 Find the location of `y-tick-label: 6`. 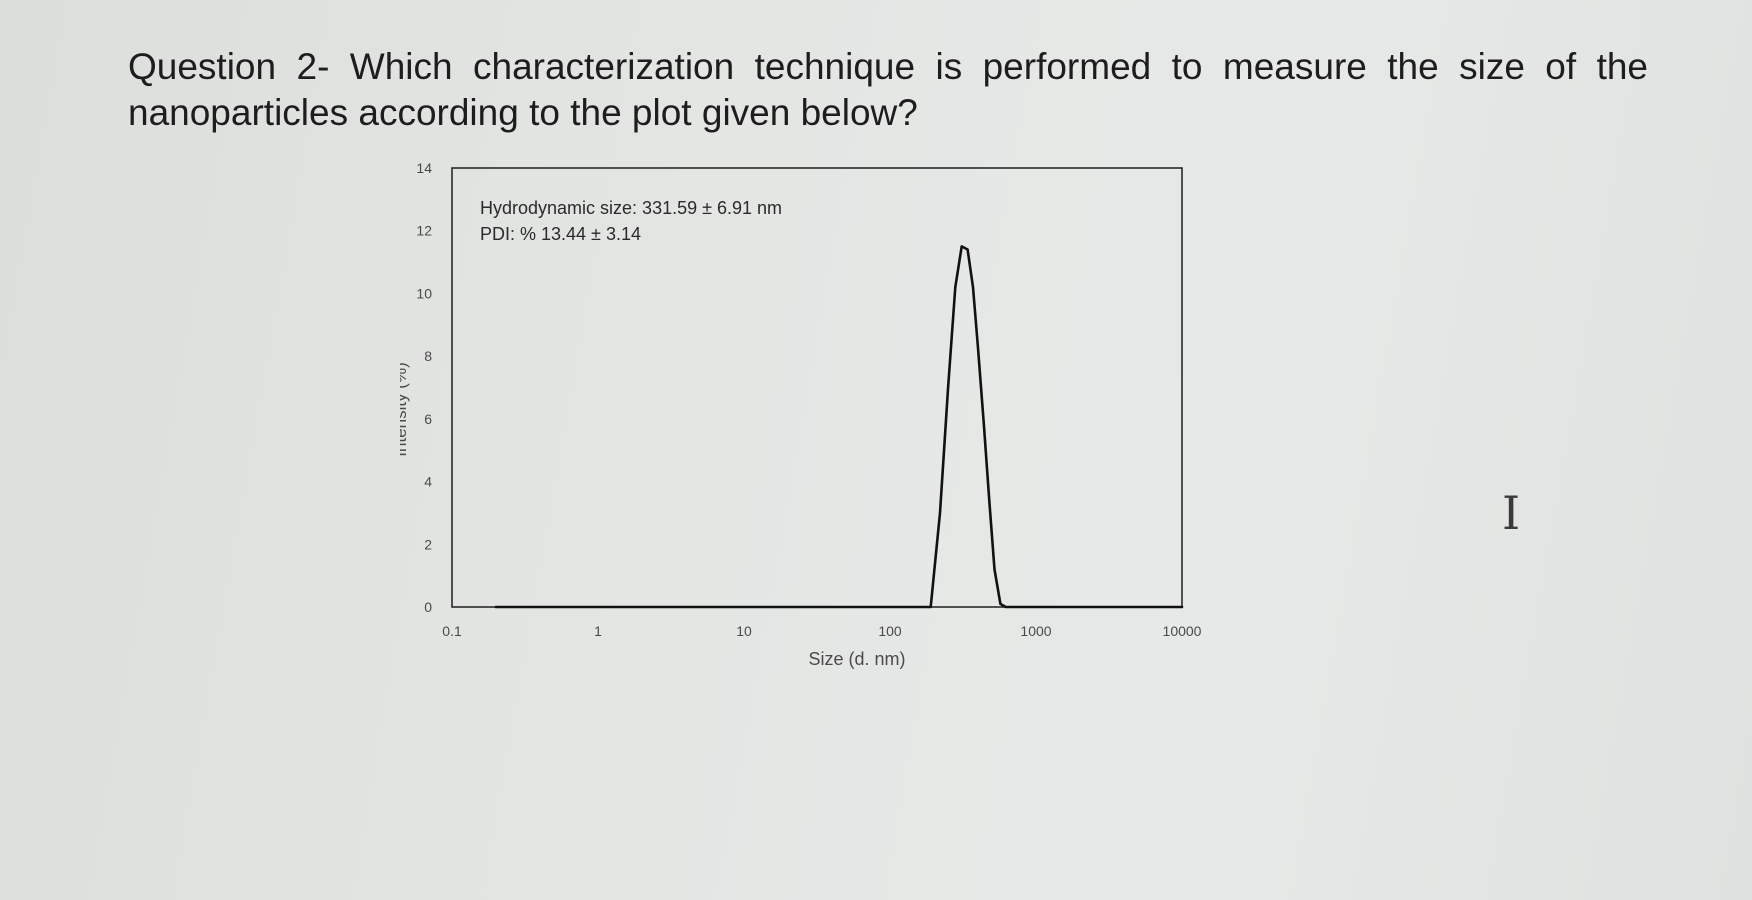

y-tick-label: 6 is located at coordinates (428, 419).